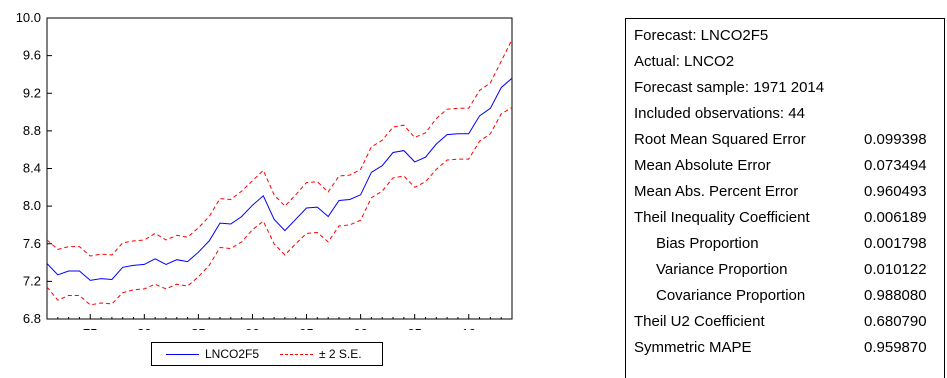 Image resolution: width=947 pixels, height=378 pixels. I want to click on stat-row-variance-proportion: Variance Proportion 0.010122, so click(789, 270).